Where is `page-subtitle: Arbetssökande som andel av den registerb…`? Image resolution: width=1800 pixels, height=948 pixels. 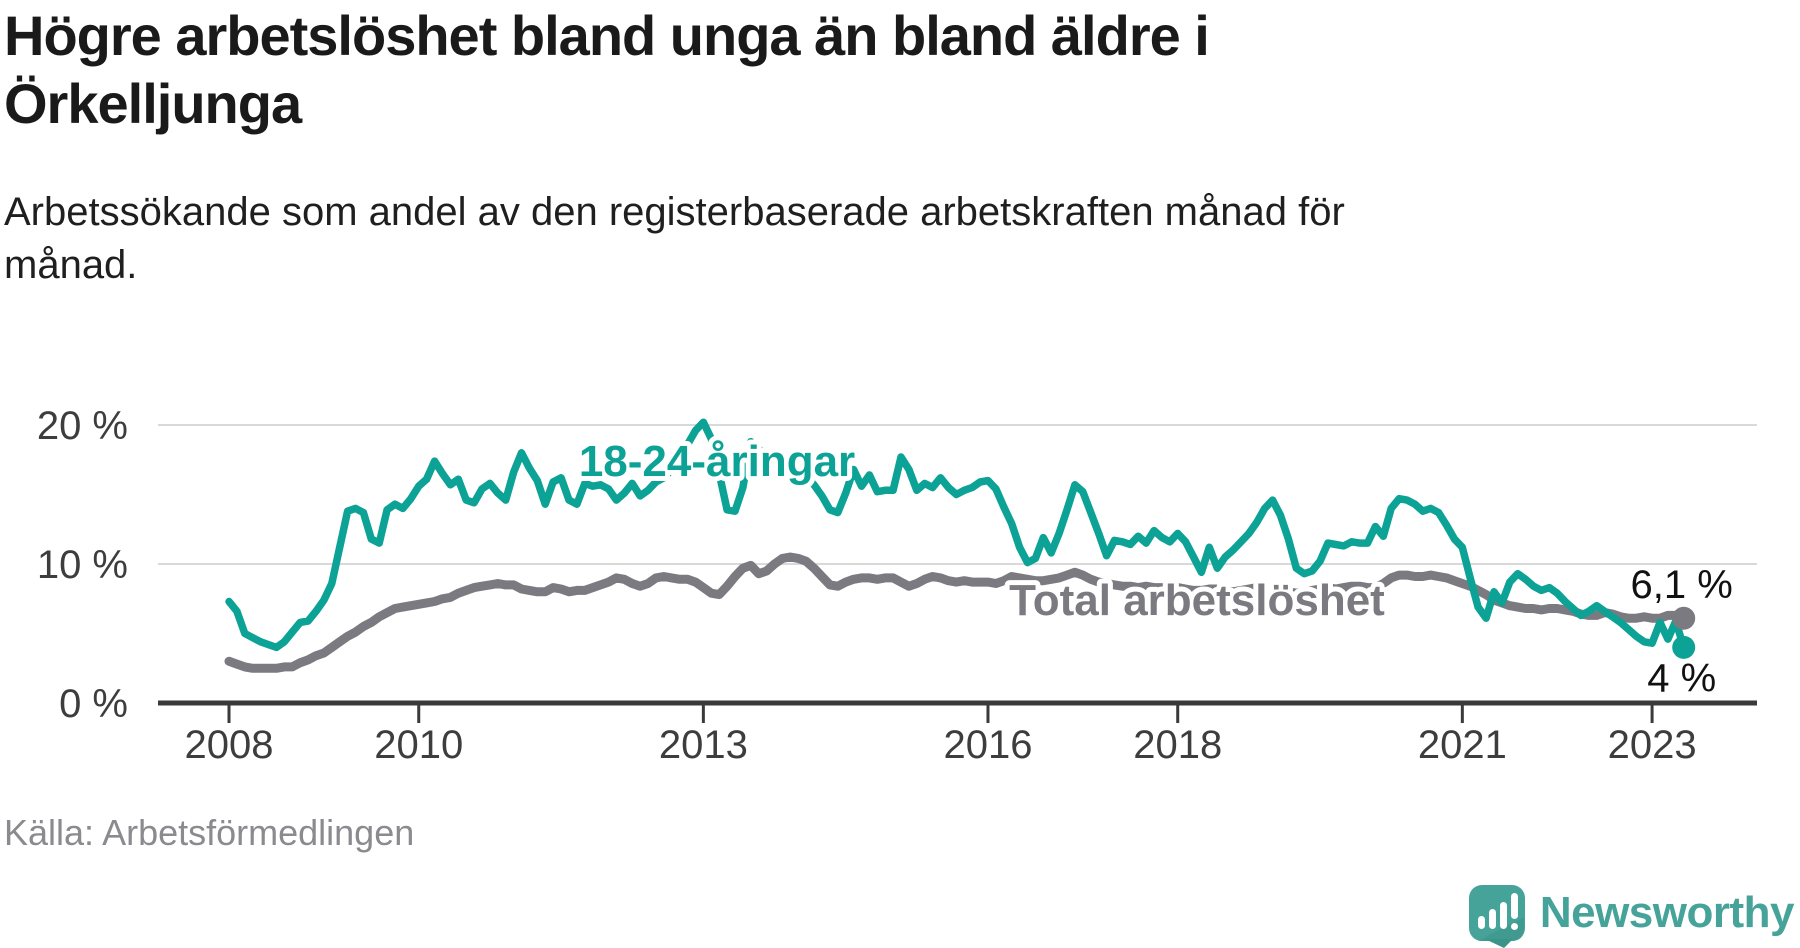 page-subtitle: Arbetssökande som andel av den registerb… is located at coordinates (674, 238).